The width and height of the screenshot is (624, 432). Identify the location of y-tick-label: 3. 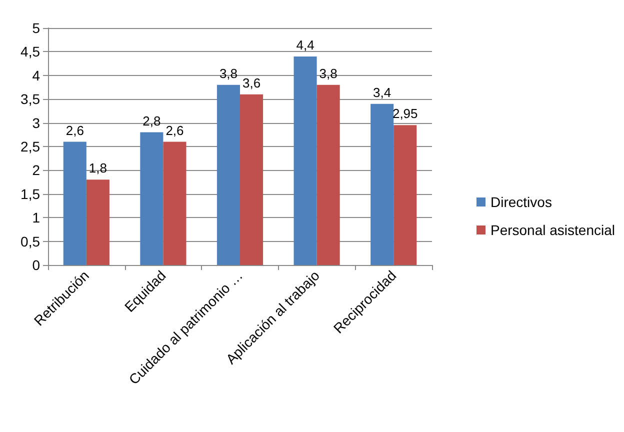
(36, 122).